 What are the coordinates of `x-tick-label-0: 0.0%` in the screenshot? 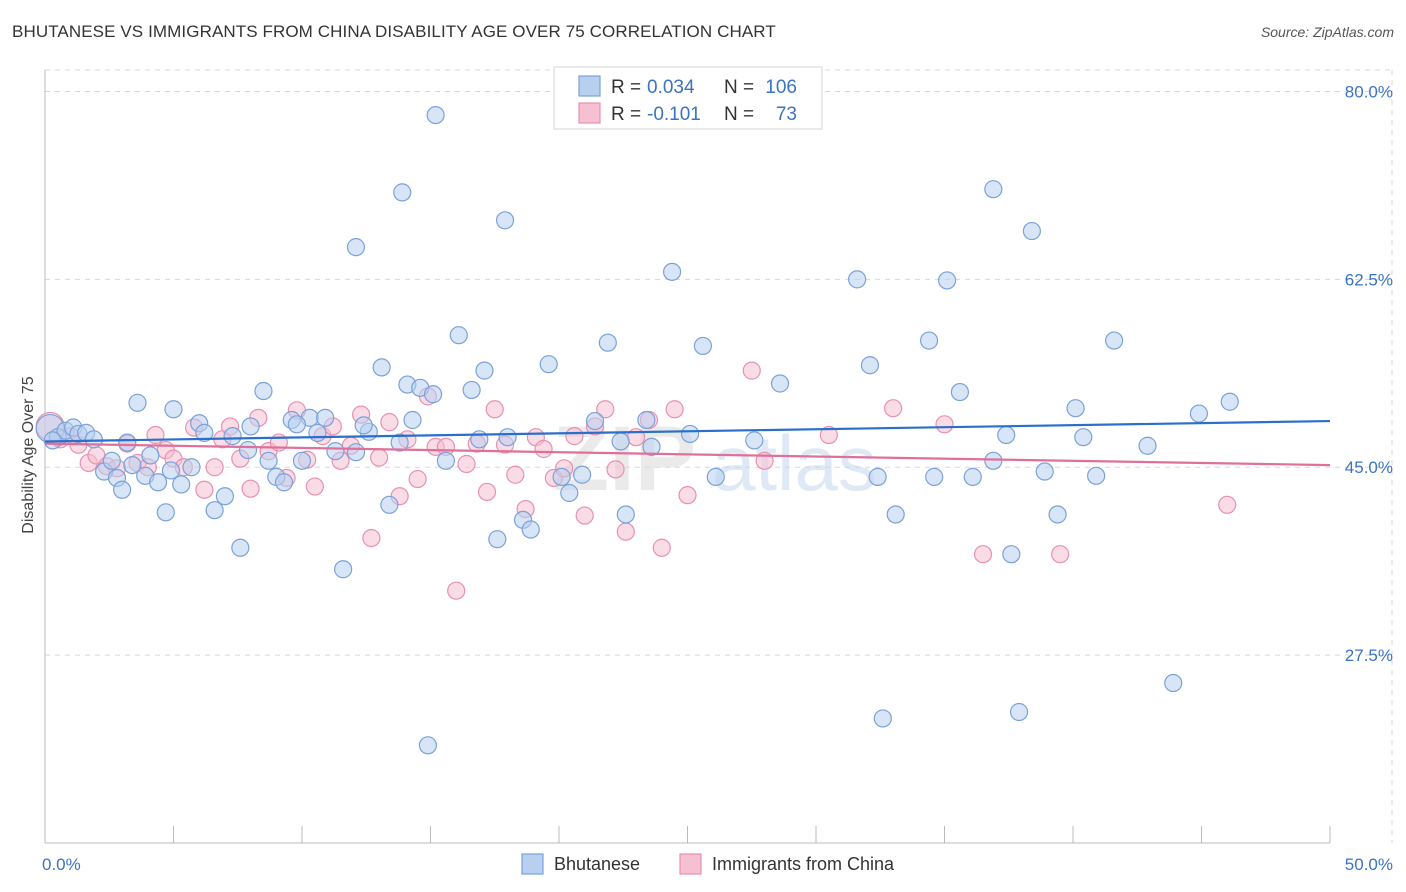 It's located at (61, 864).